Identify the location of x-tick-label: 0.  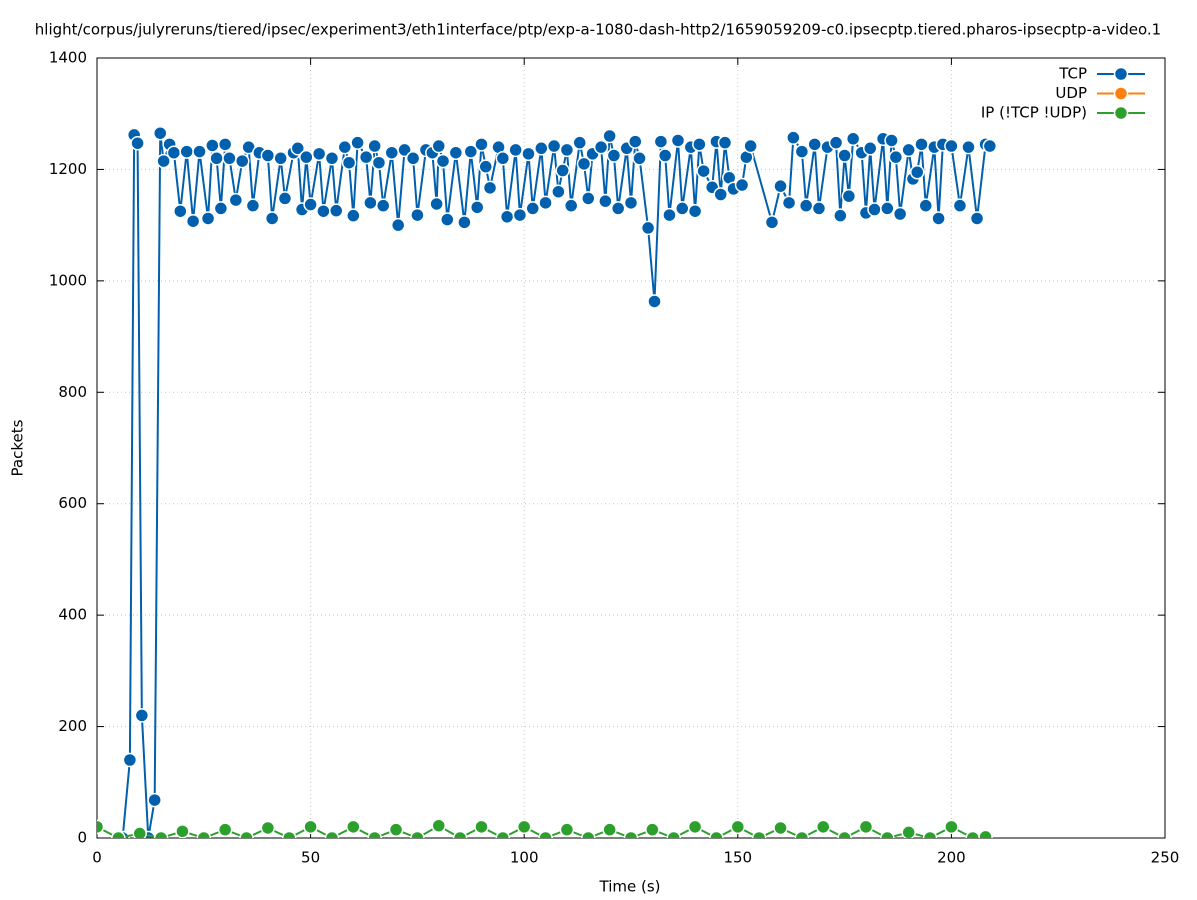
(97, 858).